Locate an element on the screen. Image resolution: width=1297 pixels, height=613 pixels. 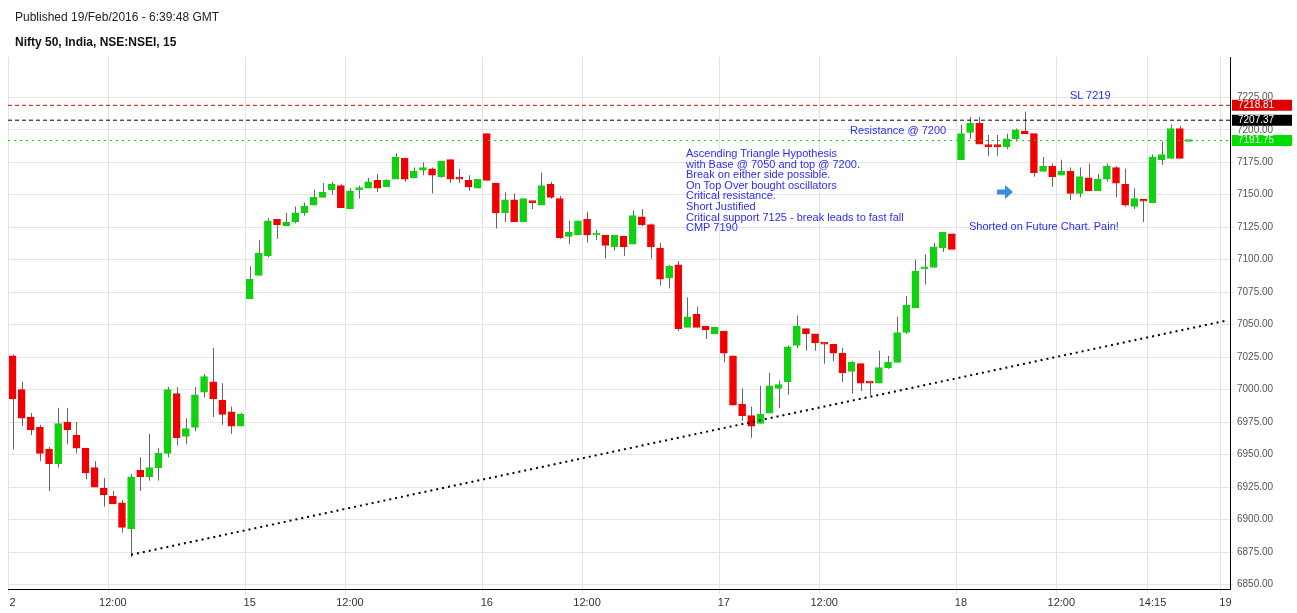
y-tick-label: 6875.00 is located at coordinates (1255, 551).